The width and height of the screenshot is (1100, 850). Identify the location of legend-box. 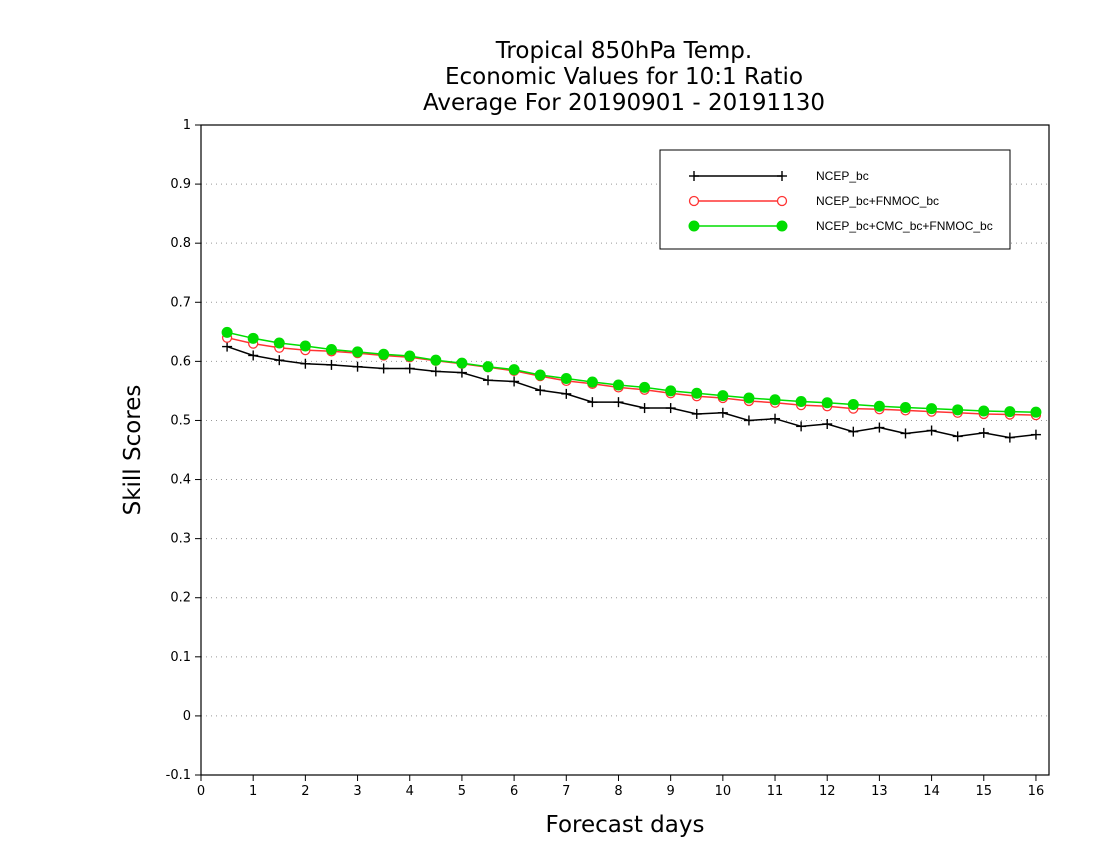
(835, 199).